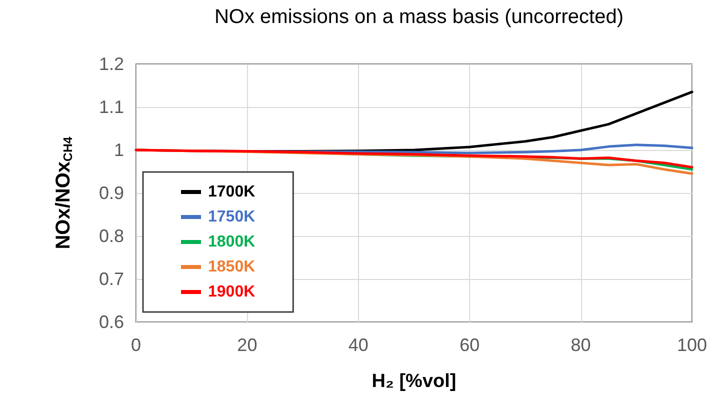 Image resolution: width=715 pixels, height=417 pixels. What do you see at coordinates (63, 193) in the screenshot?
I see `y-axis-title: NOx/NOxCH4` at bounding box center [63, 193].